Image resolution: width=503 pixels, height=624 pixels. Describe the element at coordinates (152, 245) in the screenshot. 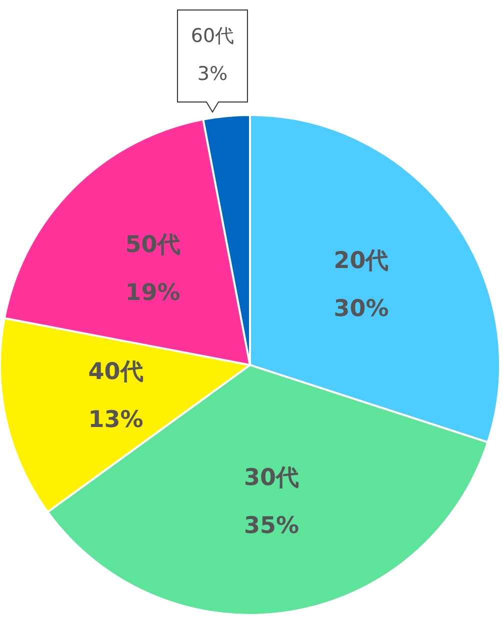

I see `slice-label: 50代` at that location.